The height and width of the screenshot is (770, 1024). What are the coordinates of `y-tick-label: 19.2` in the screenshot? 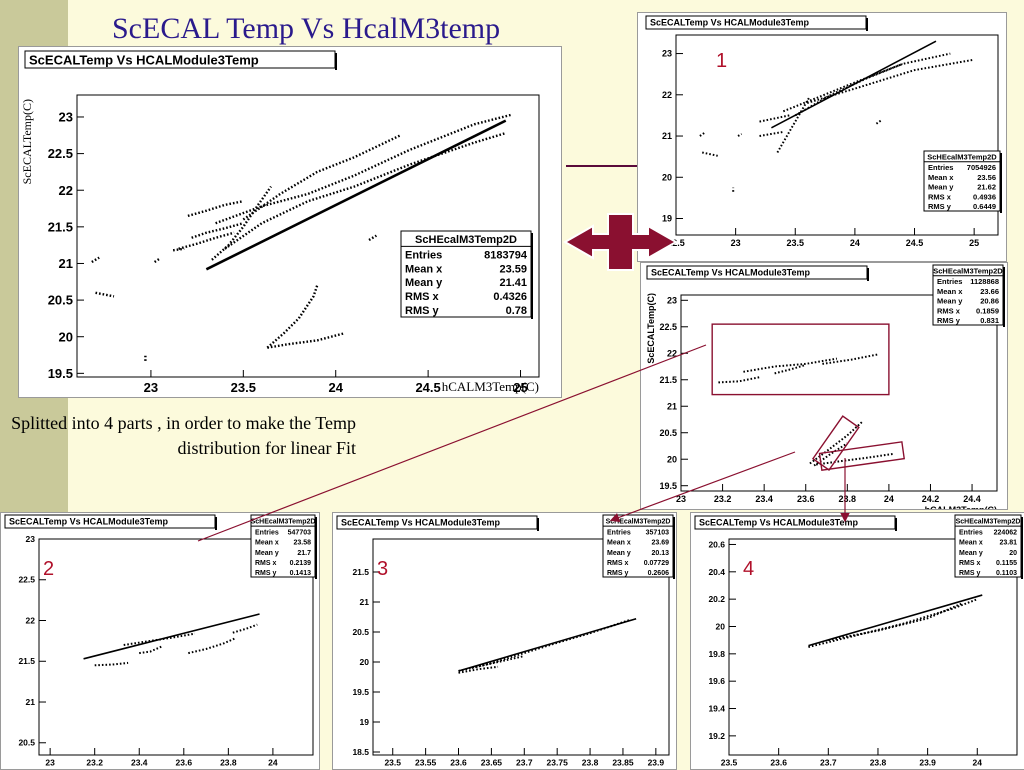 It's located at (716, 736).